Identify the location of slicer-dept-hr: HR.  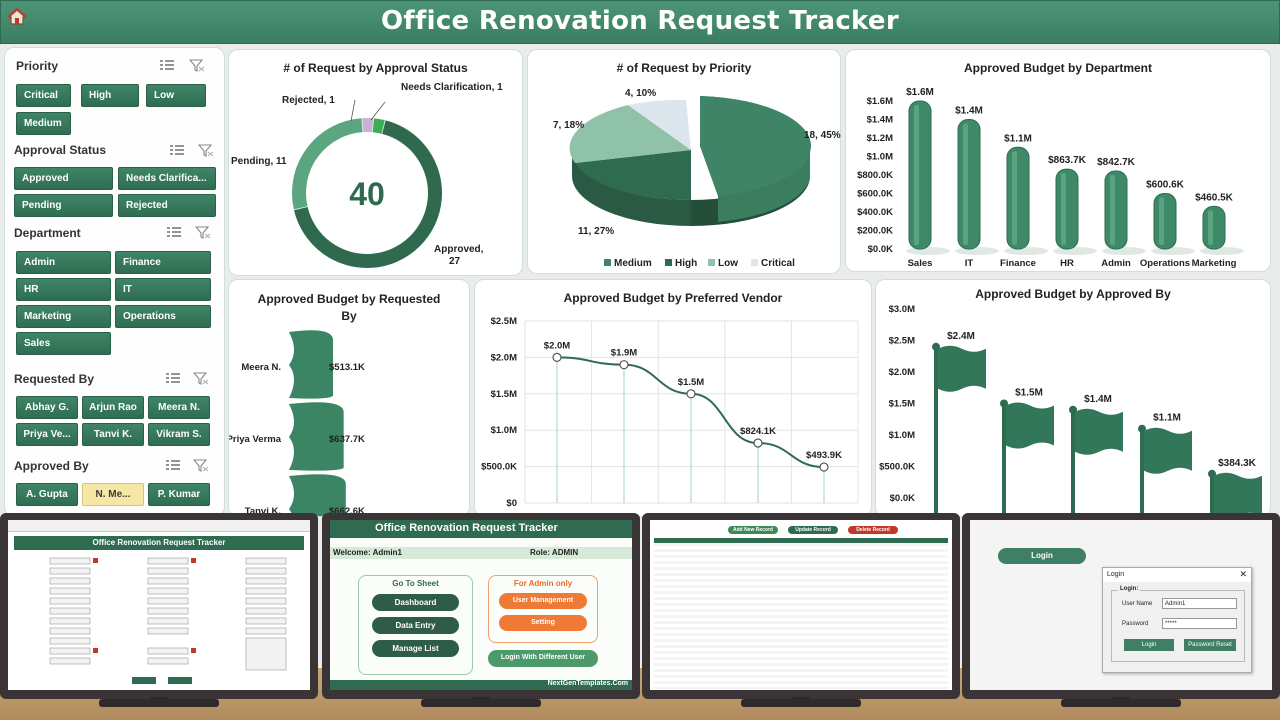
(63, 289).